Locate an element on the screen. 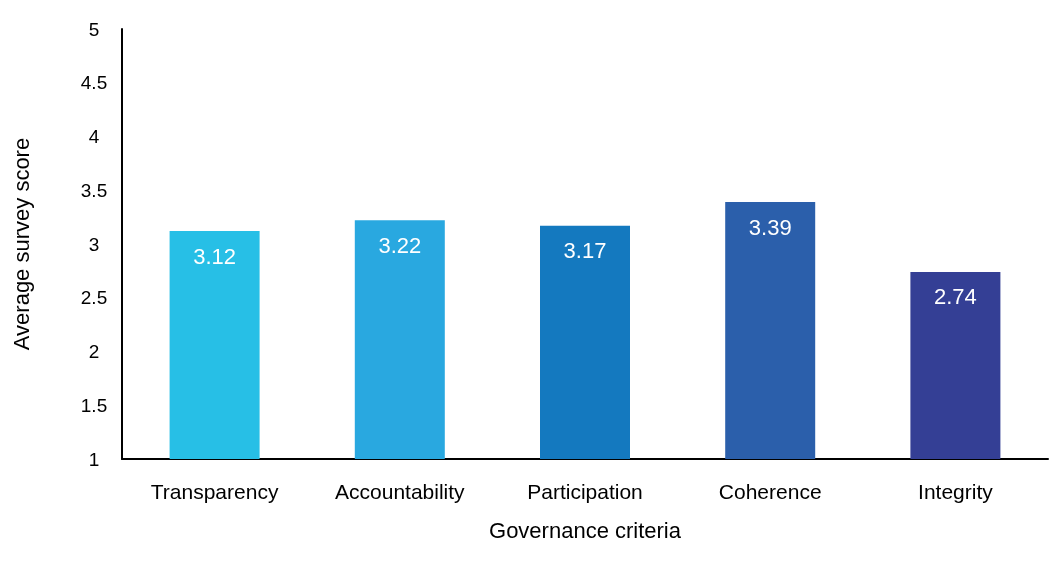  y-tick-label: 5 is located at coordinates (94, 29).